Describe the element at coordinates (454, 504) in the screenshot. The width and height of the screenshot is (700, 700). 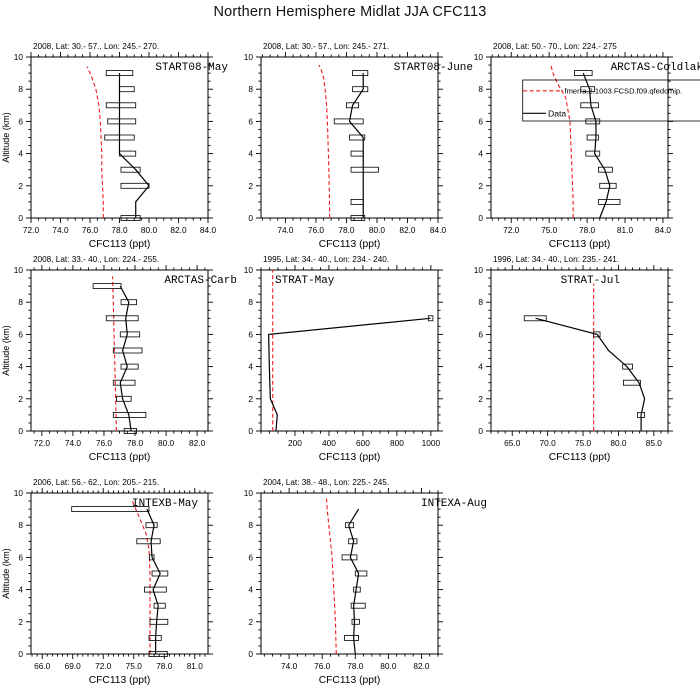
I see `campaign-label: INTEXA-Aug` at that location.